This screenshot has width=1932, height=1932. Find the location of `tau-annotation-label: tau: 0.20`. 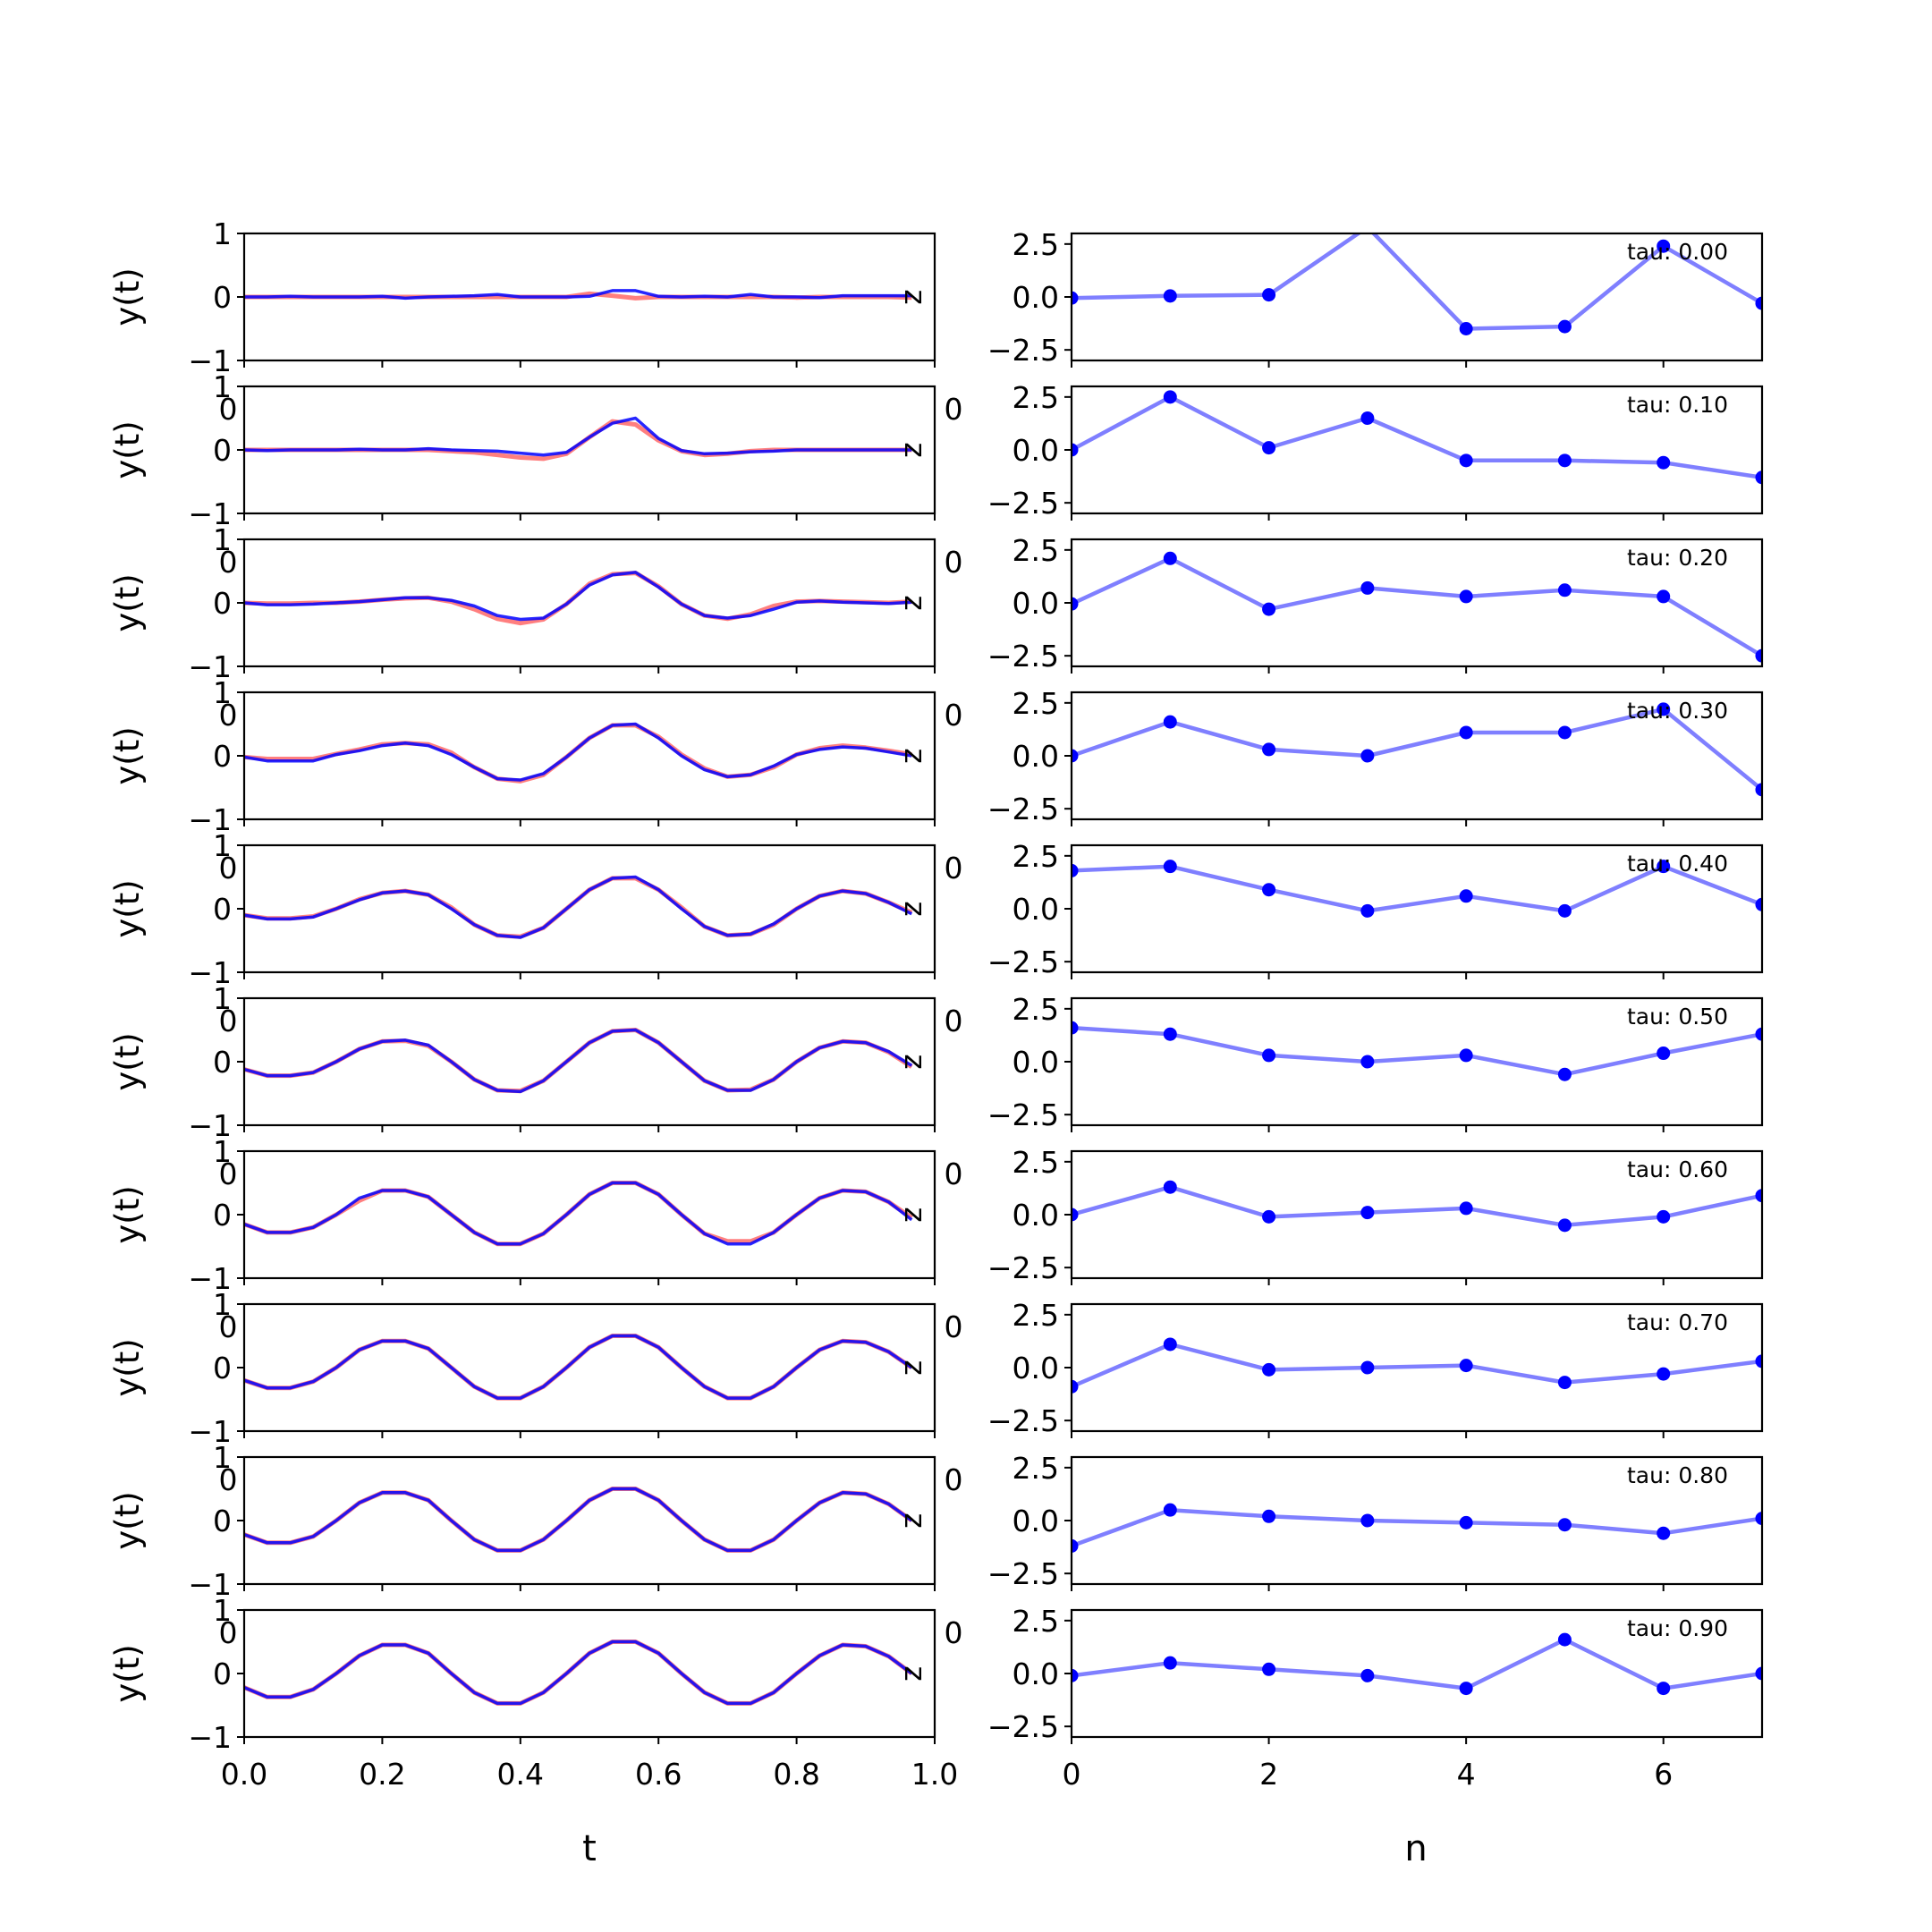

tau-annotation-label: tau: 0.20 is located at coordinates (1677, 558).